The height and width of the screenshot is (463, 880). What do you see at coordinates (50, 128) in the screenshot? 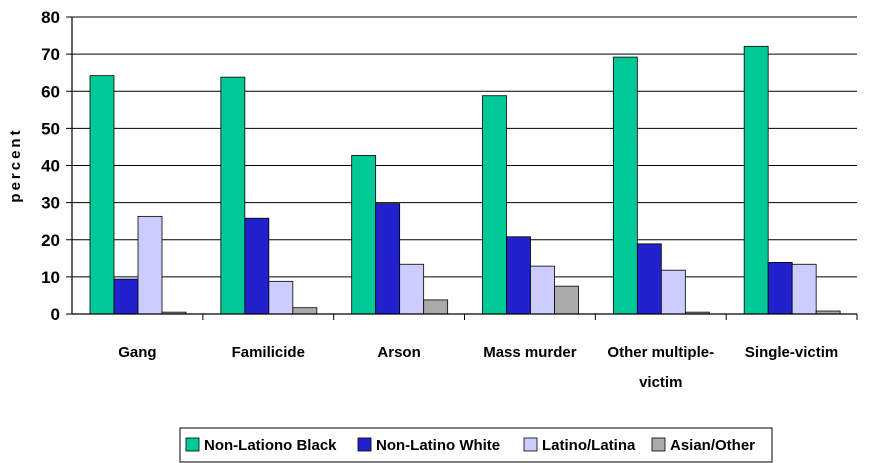
I see `y-tick-label: 50` at bounding box center [50, 128].